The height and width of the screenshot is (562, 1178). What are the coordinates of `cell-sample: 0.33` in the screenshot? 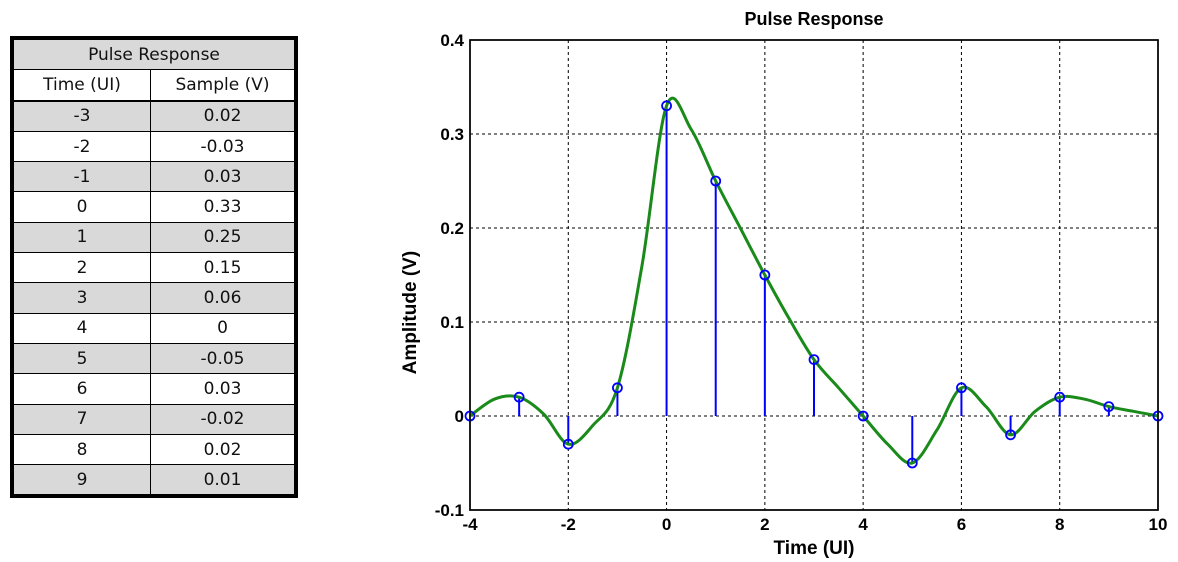 It's located at (222, 207).